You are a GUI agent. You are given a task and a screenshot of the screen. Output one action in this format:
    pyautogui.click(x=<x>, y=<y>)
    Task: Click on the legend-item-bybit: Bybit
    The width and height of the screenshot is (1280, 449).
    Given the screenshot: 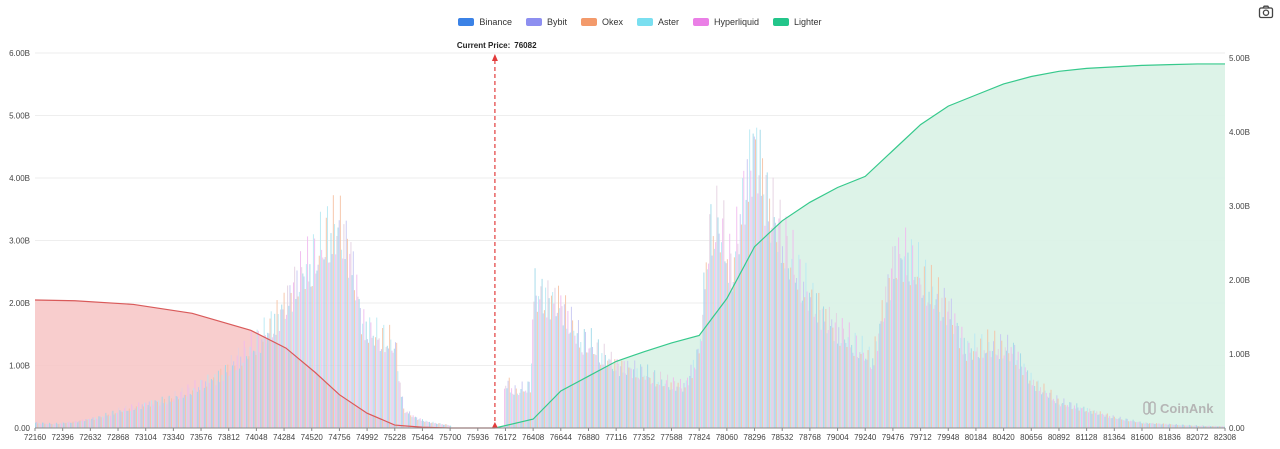 What is the action you would take?
    pyautogui.click(x=546, y=22)
    